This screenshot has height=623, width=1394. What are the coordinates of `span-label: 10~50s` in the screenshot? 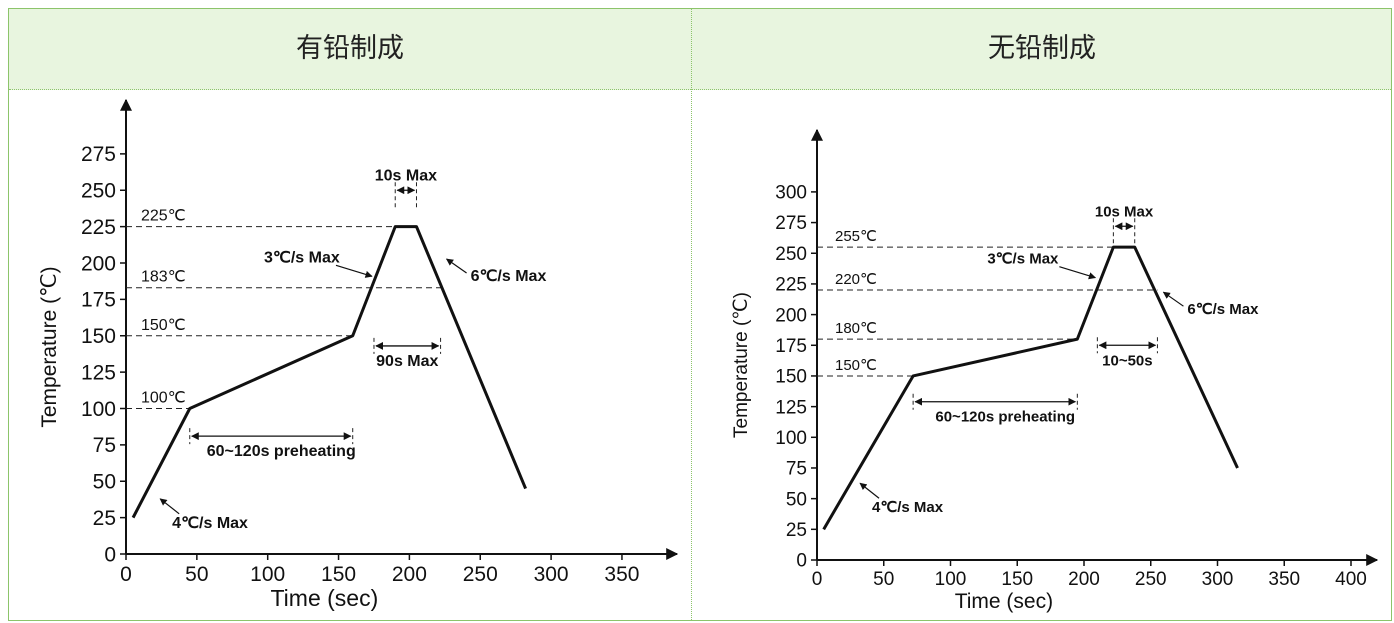 It's located at (1127, 360).